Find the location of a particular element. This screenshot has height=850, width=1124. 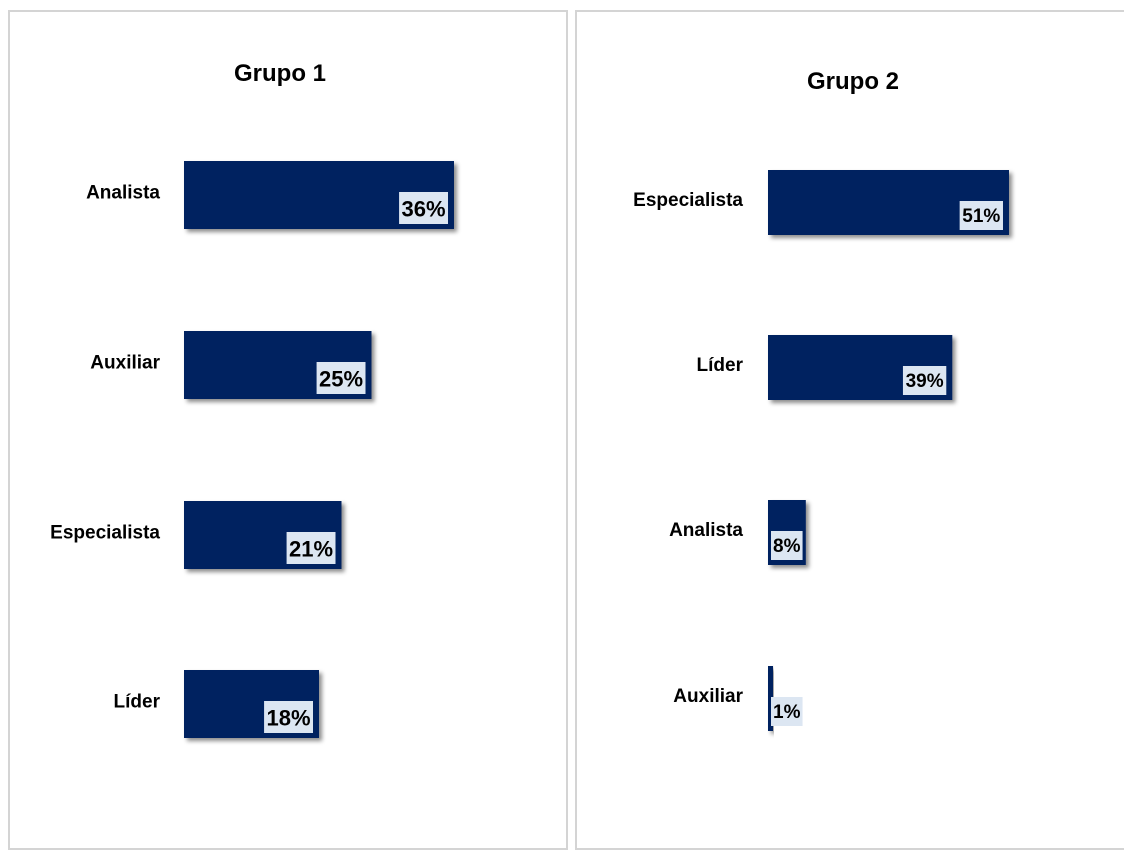

value-label: 36% is located at coordinates (424, 209).